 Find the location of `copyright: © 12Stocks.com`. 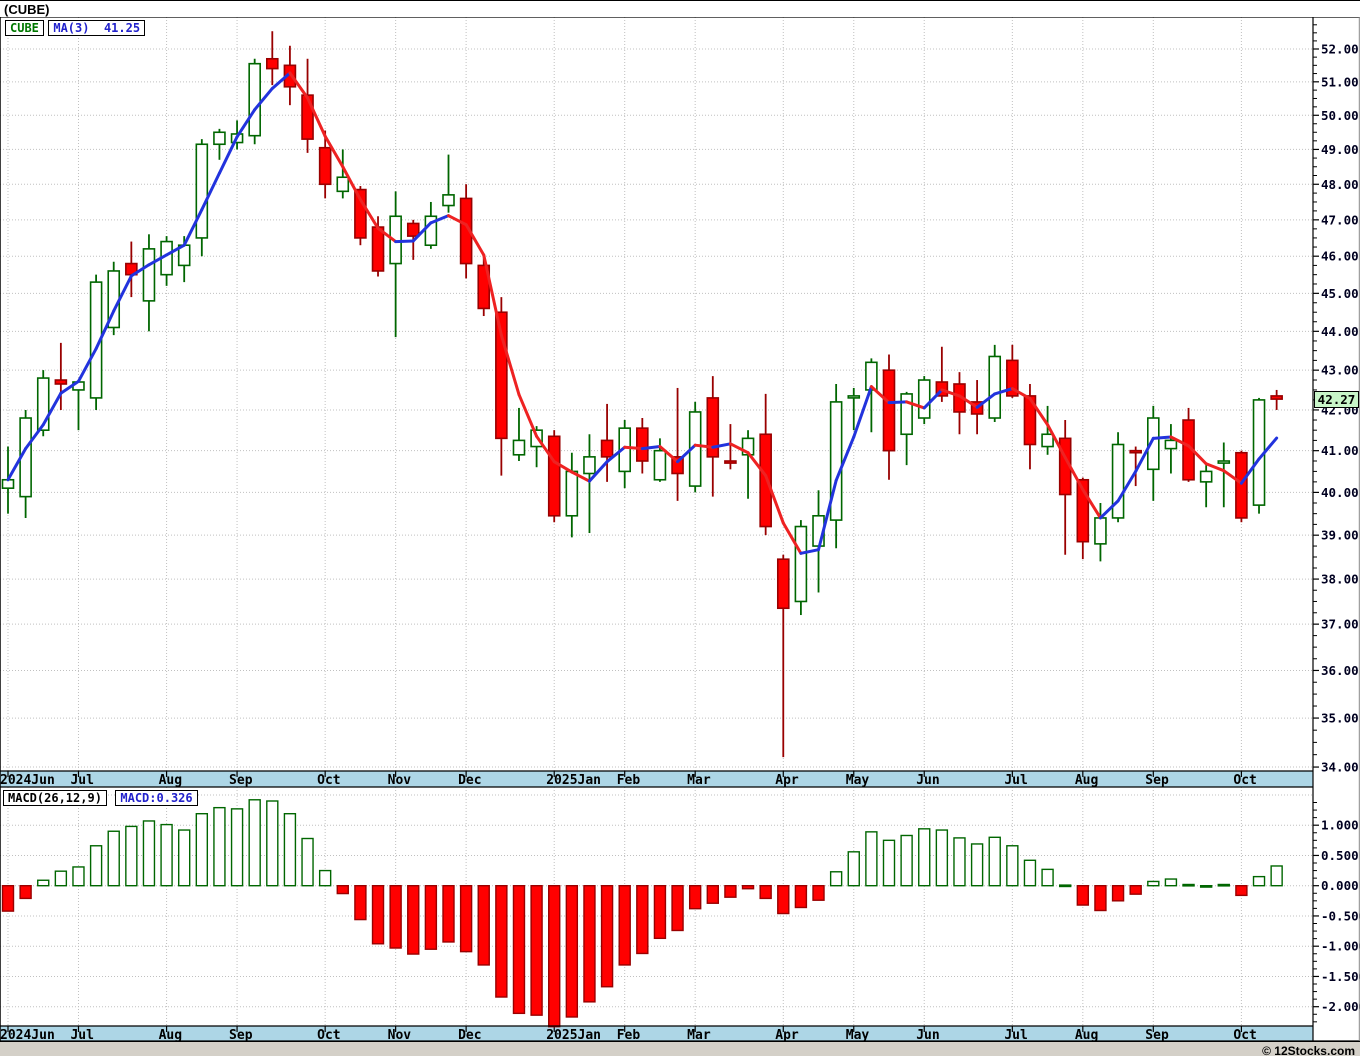

copyright: © 12Stocks.com is located at coordinates (1308, 1050).